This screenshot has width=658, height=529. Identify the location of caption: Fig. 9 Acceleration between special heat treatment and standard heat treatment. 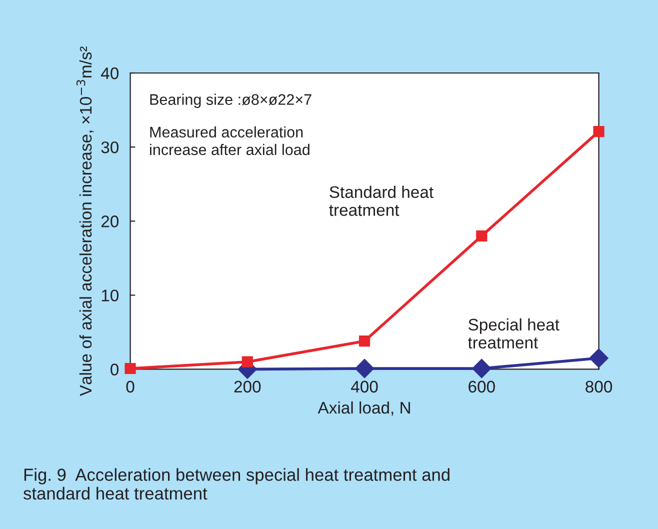
(237, 484).